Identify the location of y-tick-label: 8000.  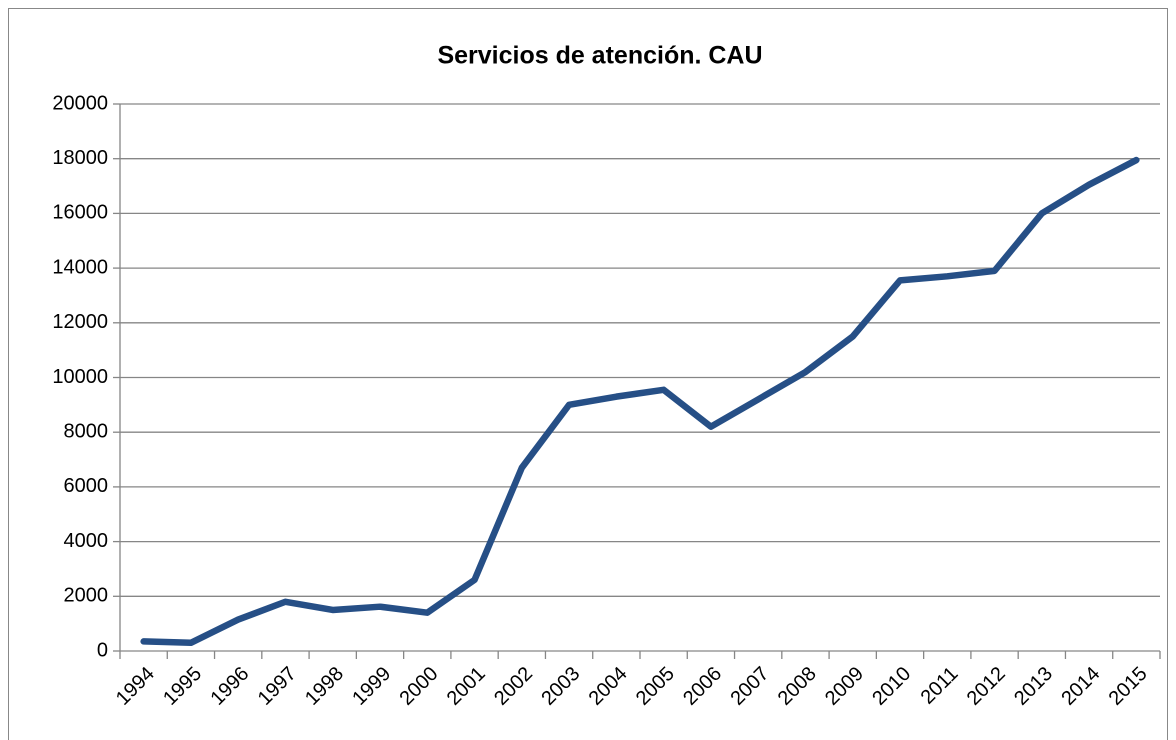
(86, 431).